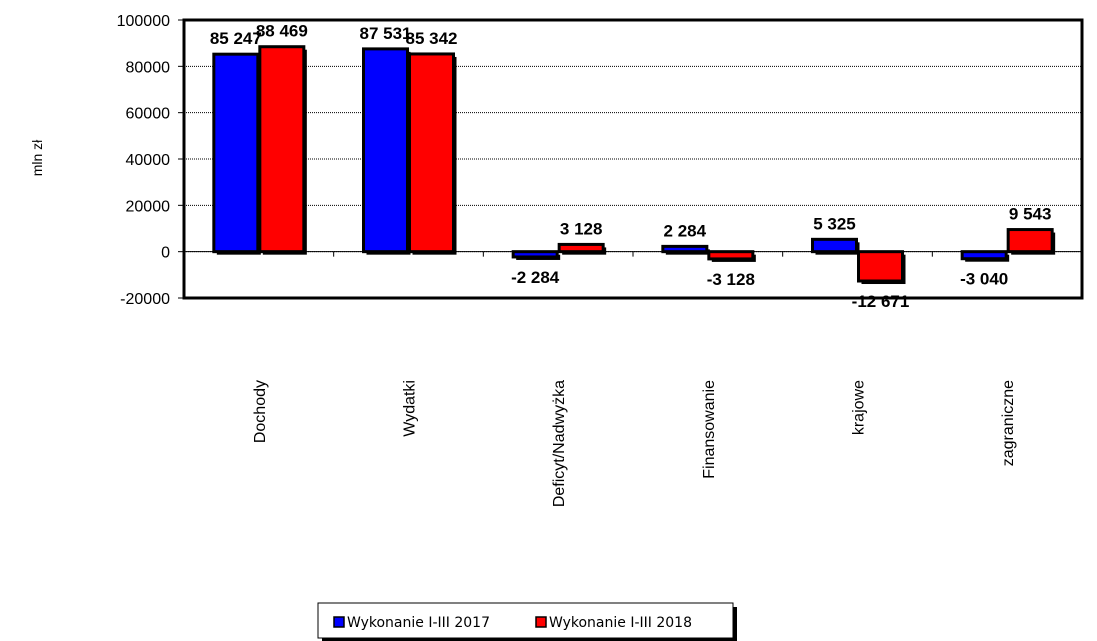  Describe the element at coordinates (386, 33) in the screenshot. I see `data-label: 87 531` at that location.